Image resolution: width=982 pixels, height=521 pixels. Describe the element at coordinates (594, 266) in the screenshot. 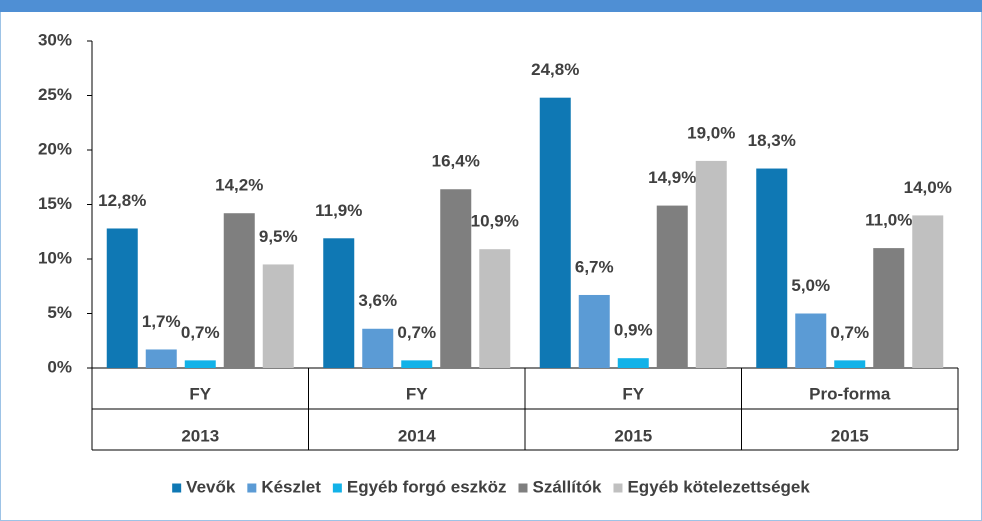

I see `value-label: 6,7%` at that location.